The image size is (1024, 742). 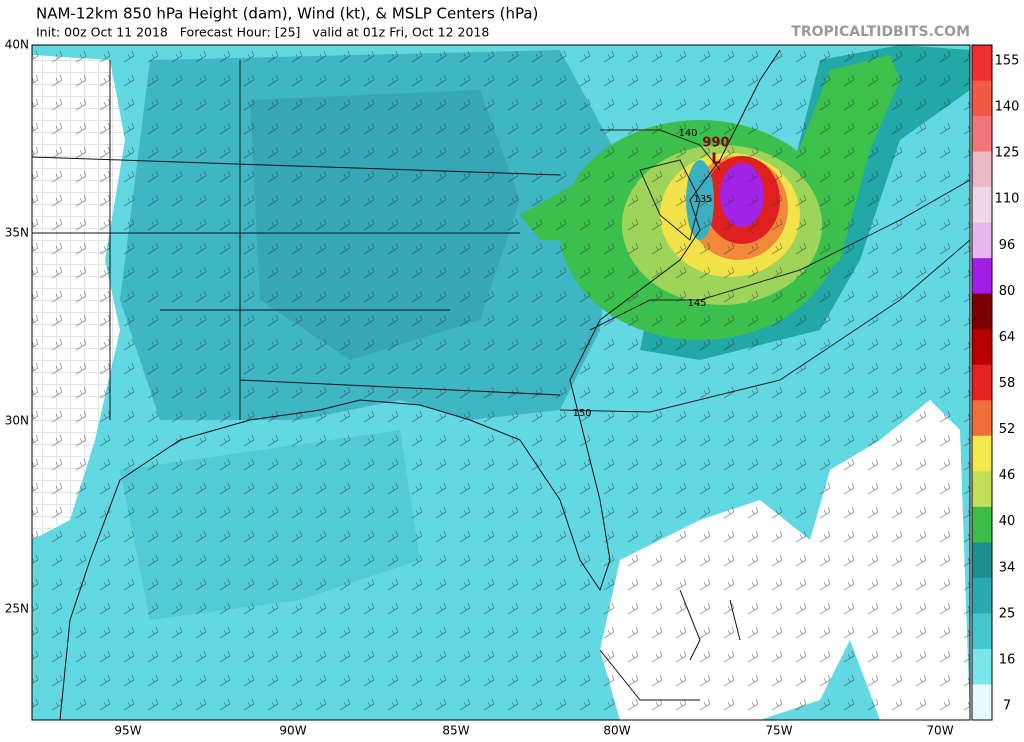 I want to click on colorbar-label: 40, so click(x=1007, y=521).